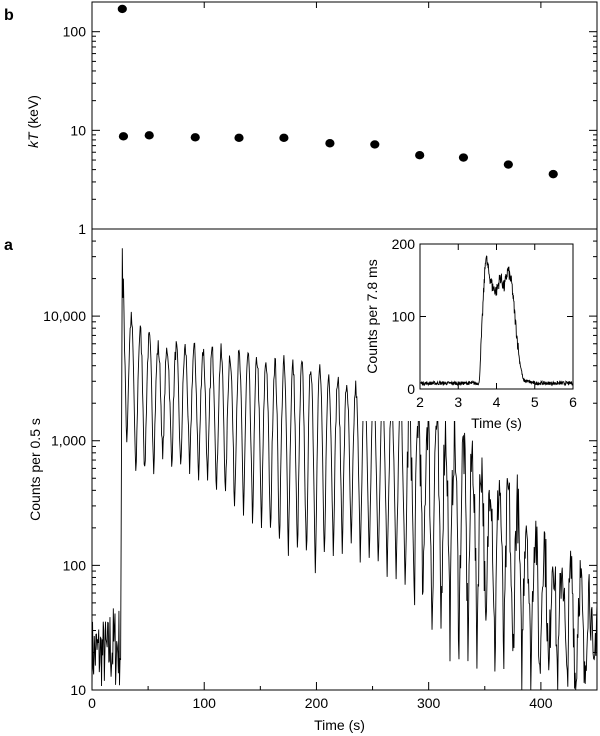 The image size is (600, 736). I want to click on panel-a-y-axis-label: Counts per 0.5 s, so click(35, 469).